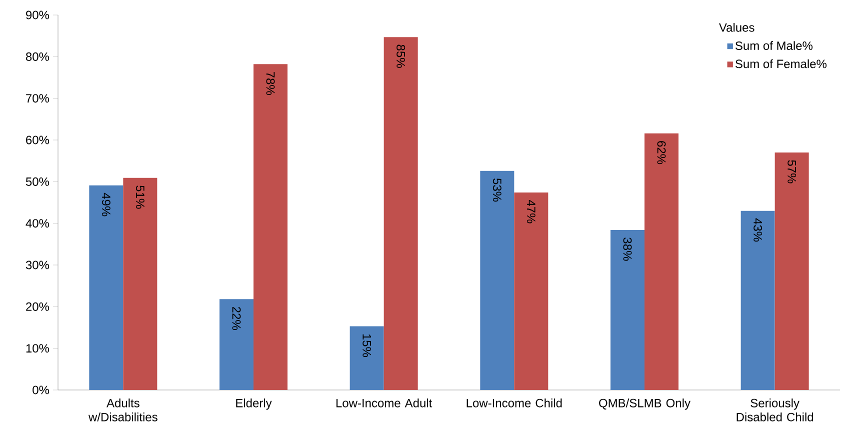  I want to click on x-tick-label: Low-Income Child, so click(514, 403).